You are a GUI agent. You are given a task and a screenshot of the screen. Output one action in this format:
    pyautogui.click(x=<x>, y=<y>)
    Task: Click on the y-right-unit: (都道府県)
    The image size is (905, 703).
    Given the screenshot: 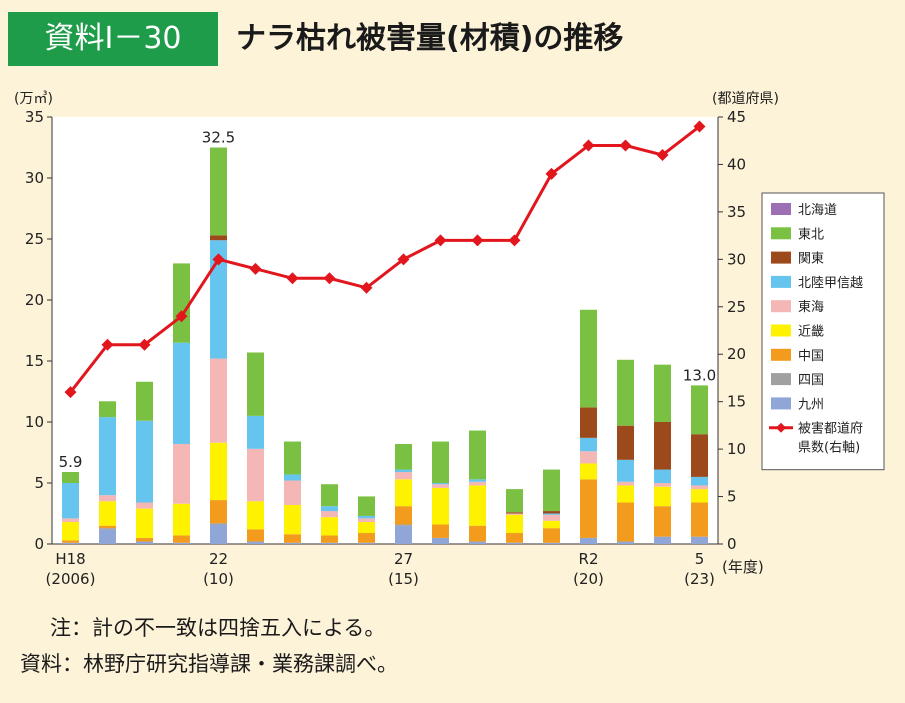 What is the action you would take?
    pyautogui.click(x=745, y=99)
    